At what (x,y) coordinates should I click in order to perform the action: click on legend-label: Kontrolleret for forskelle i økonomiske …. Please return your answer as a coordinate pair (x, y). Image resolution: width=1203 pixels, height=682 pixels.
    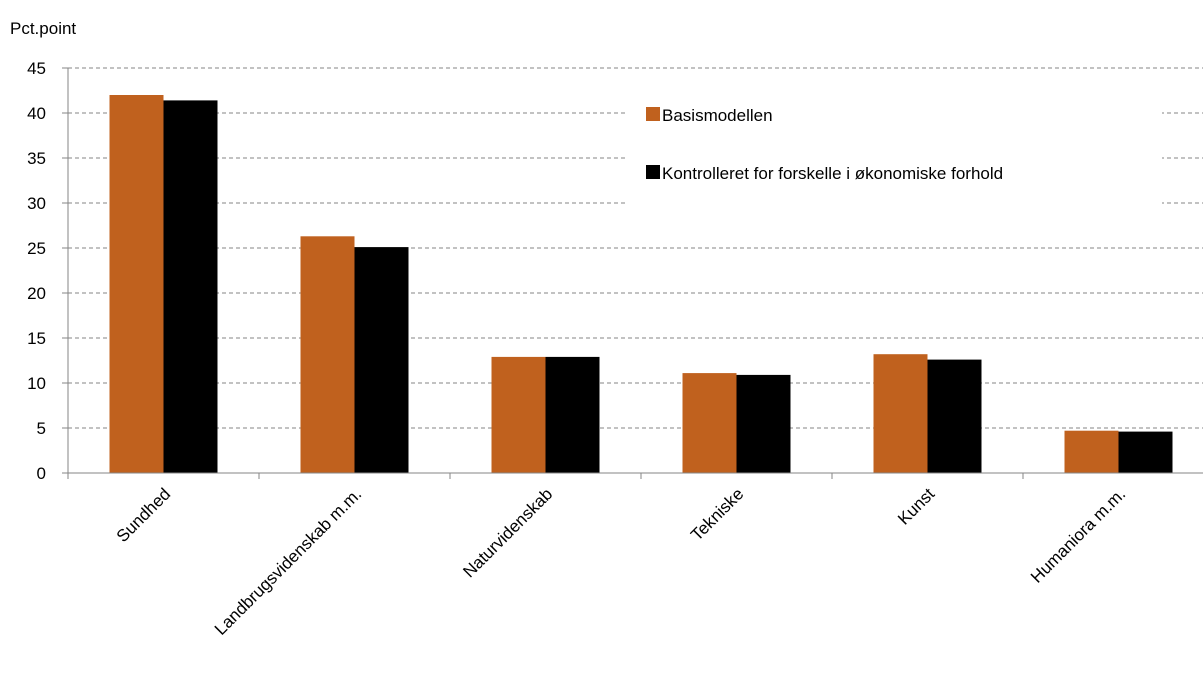
    Looking at the image, I should click on (832, 173).